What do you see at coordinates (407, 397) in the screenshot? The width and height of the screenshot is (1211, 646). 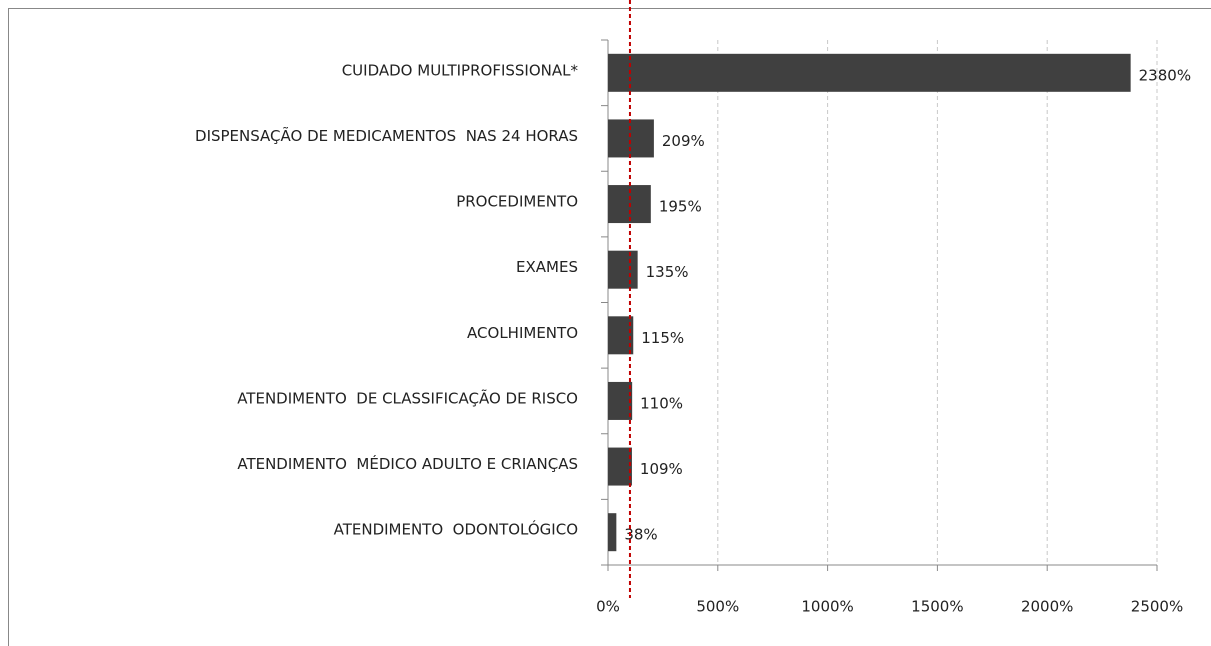 I see `y-tick-label: ATENDIMENTO DE CLASSIFICAÇÃO DE RISCO` at bounding box center [407, 397].